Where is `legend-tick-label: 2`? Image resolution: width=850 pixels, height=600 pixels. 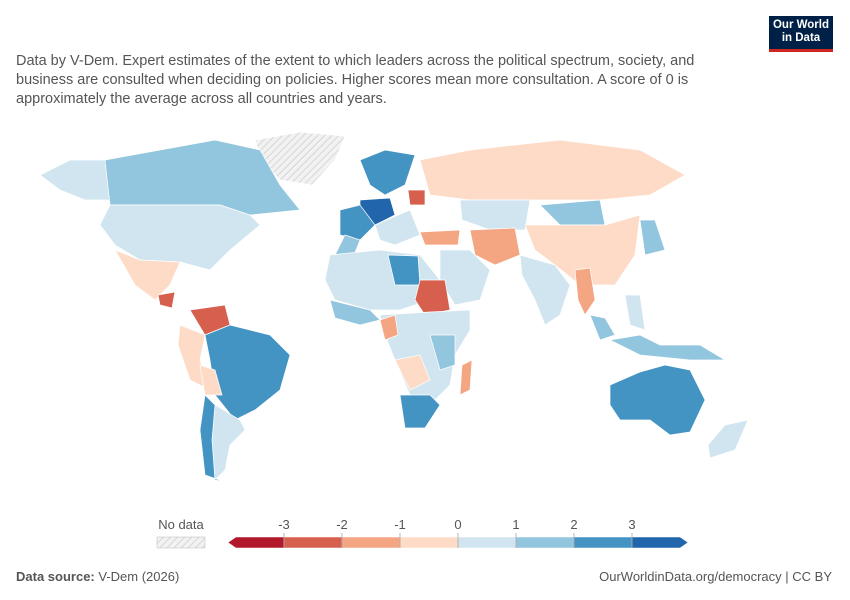
legend-tick-label: 2 is located at coordinates (573, 524).